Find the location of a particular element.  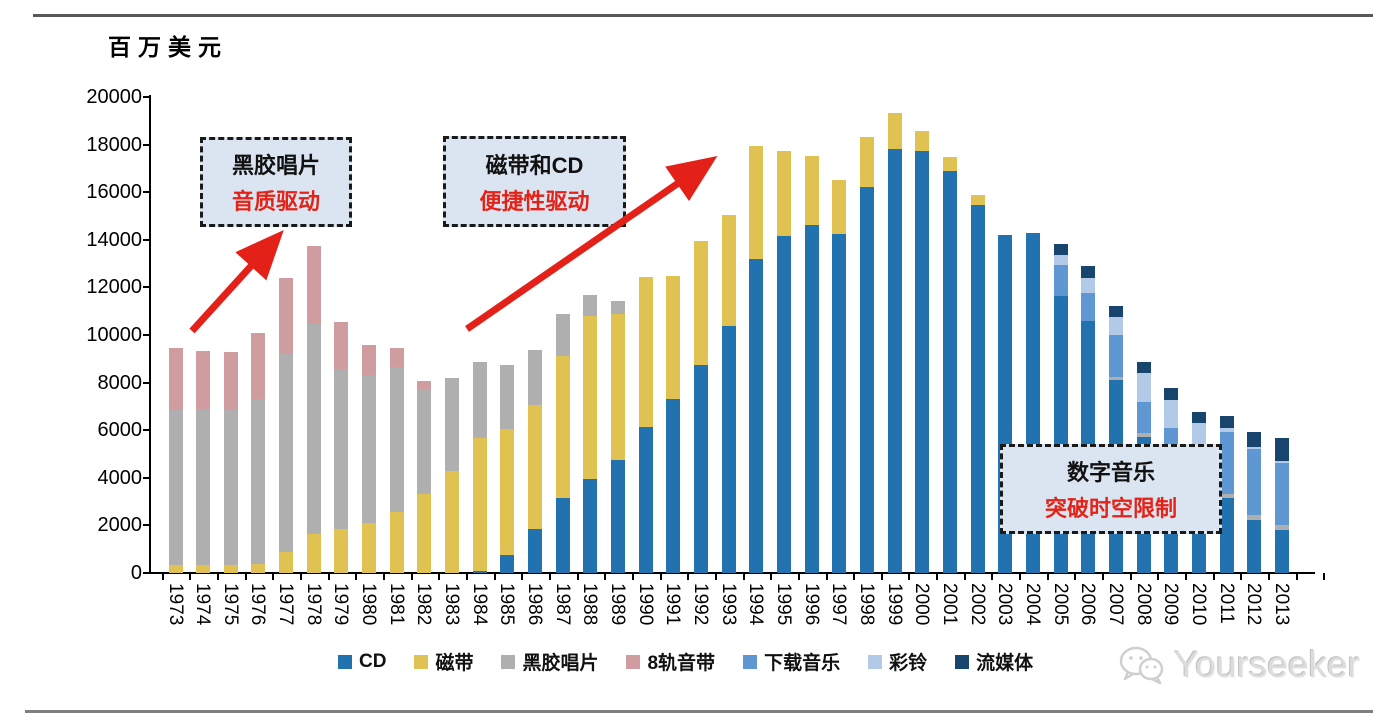

legend-item-8轨音带: 8轨音带 is located at coordinates (670, 661).